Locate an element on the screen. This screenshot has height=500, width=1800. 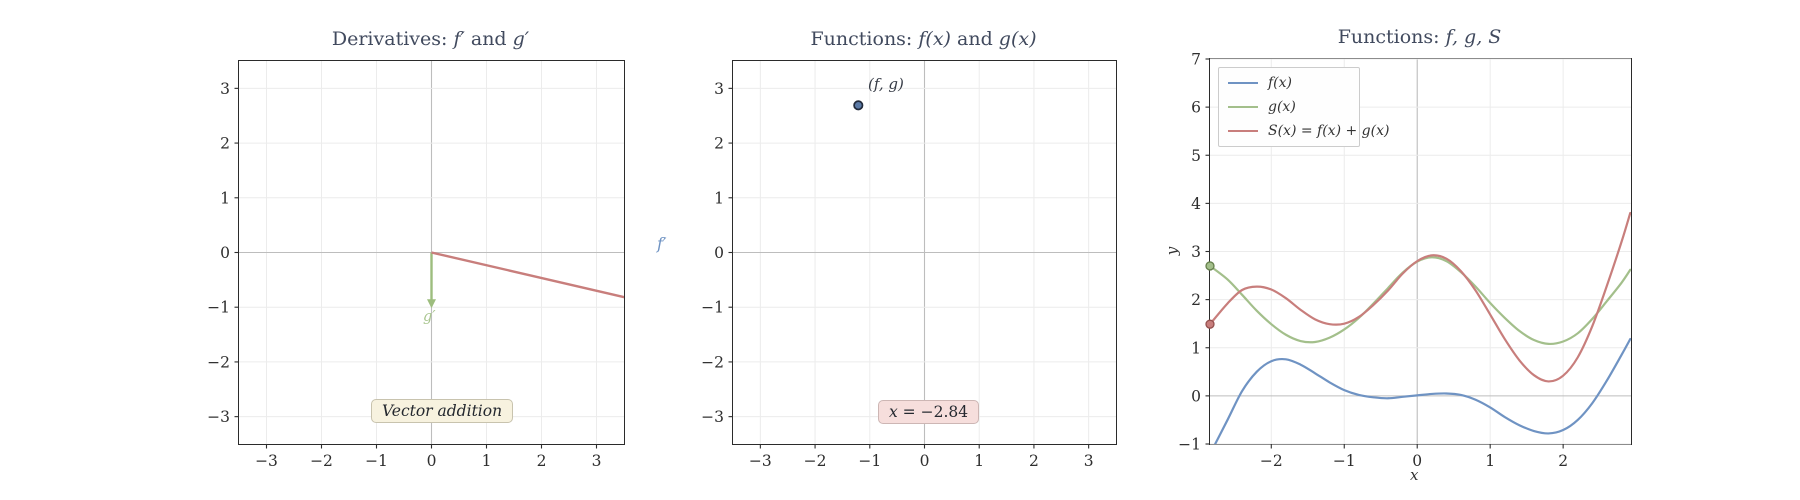
legend-row-g: g(x) is located at coordinates (1293, 107).